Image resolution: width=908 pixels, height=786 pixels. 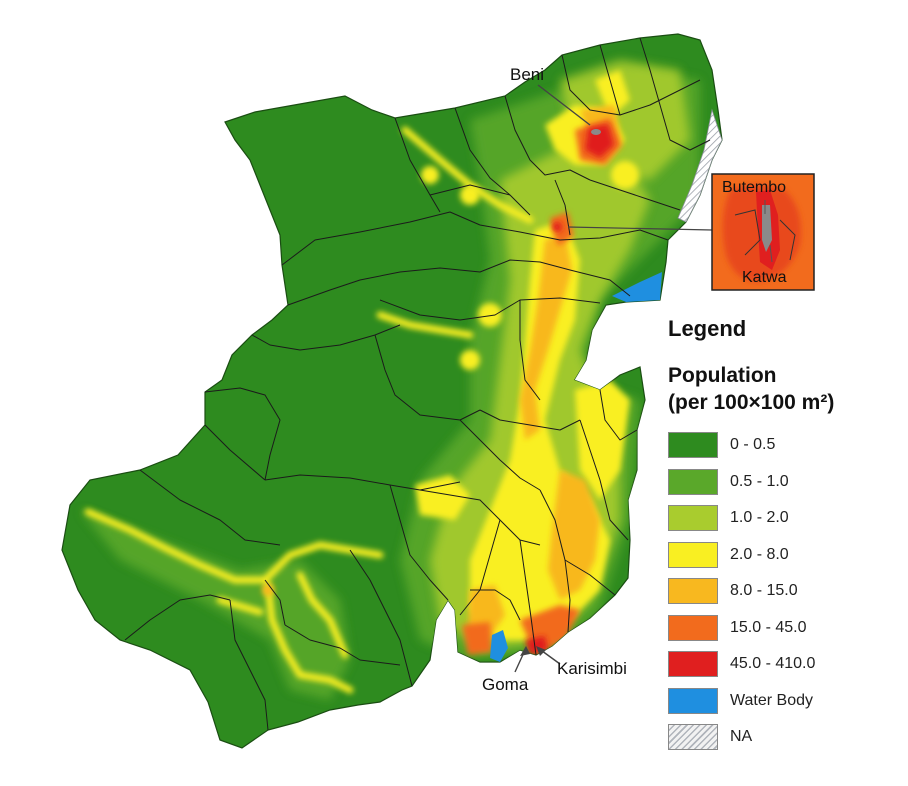 I want to click on water-body-lake-edward, so click(x=637, y=287).